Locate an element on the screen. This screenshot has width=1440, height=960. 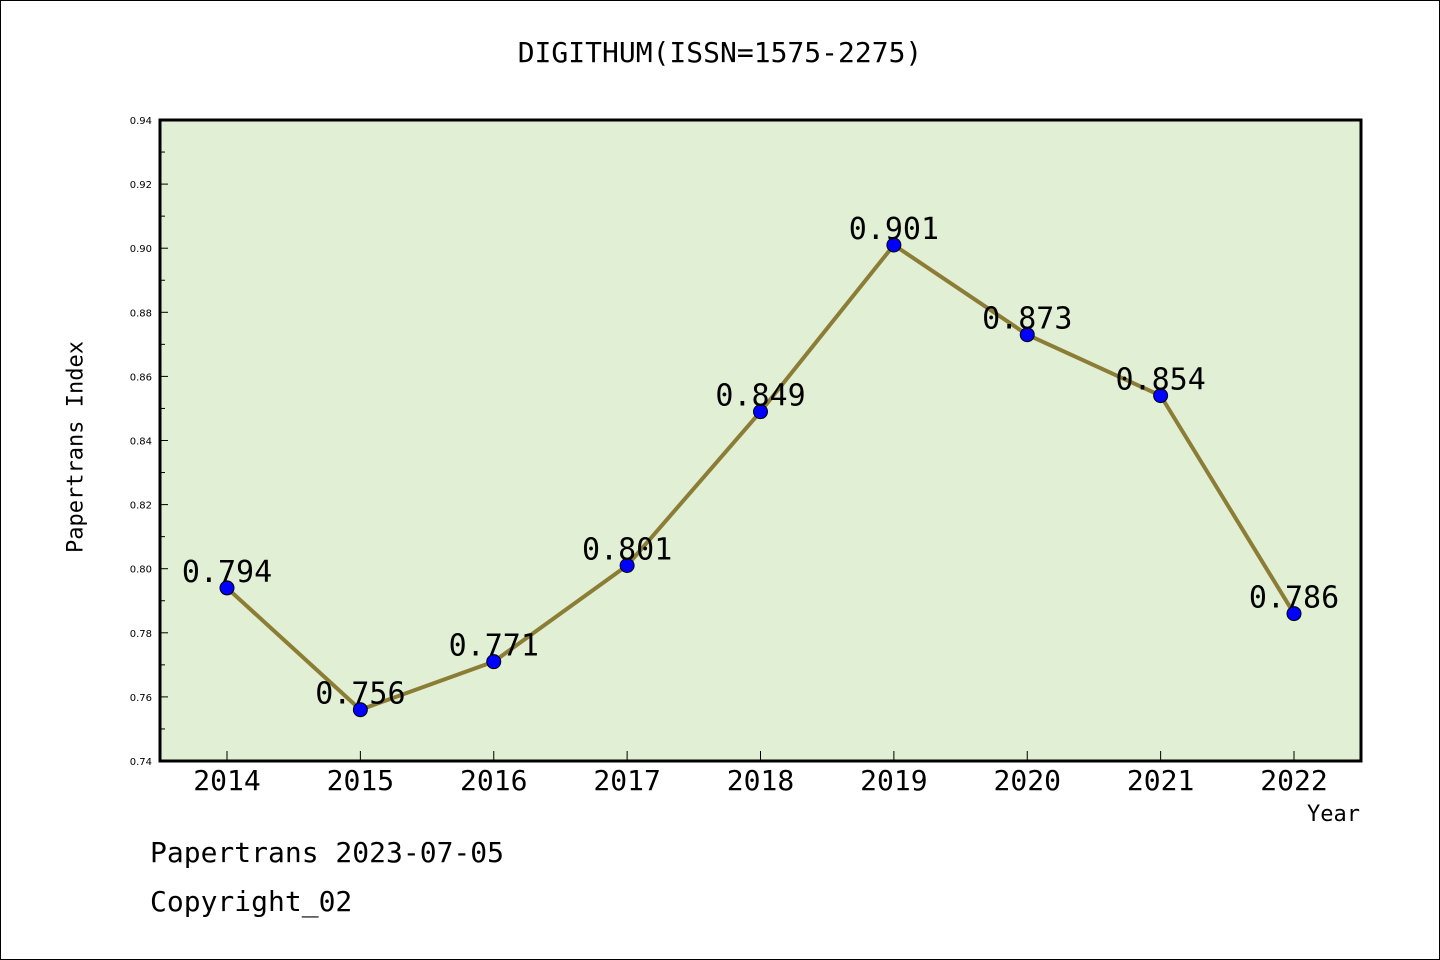
y-tick-label: 0.88 is located at coordinates (141, 313).